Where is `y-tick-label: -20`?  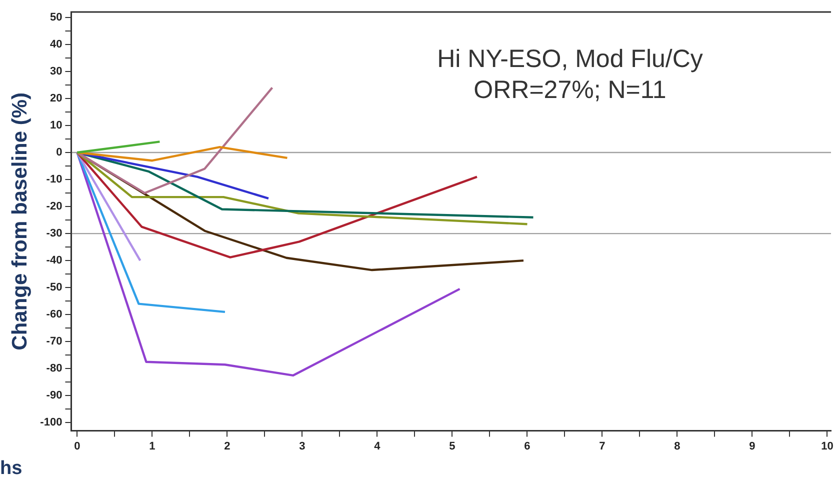 y-tick-label: -20 is located at coordinates (54, 206).